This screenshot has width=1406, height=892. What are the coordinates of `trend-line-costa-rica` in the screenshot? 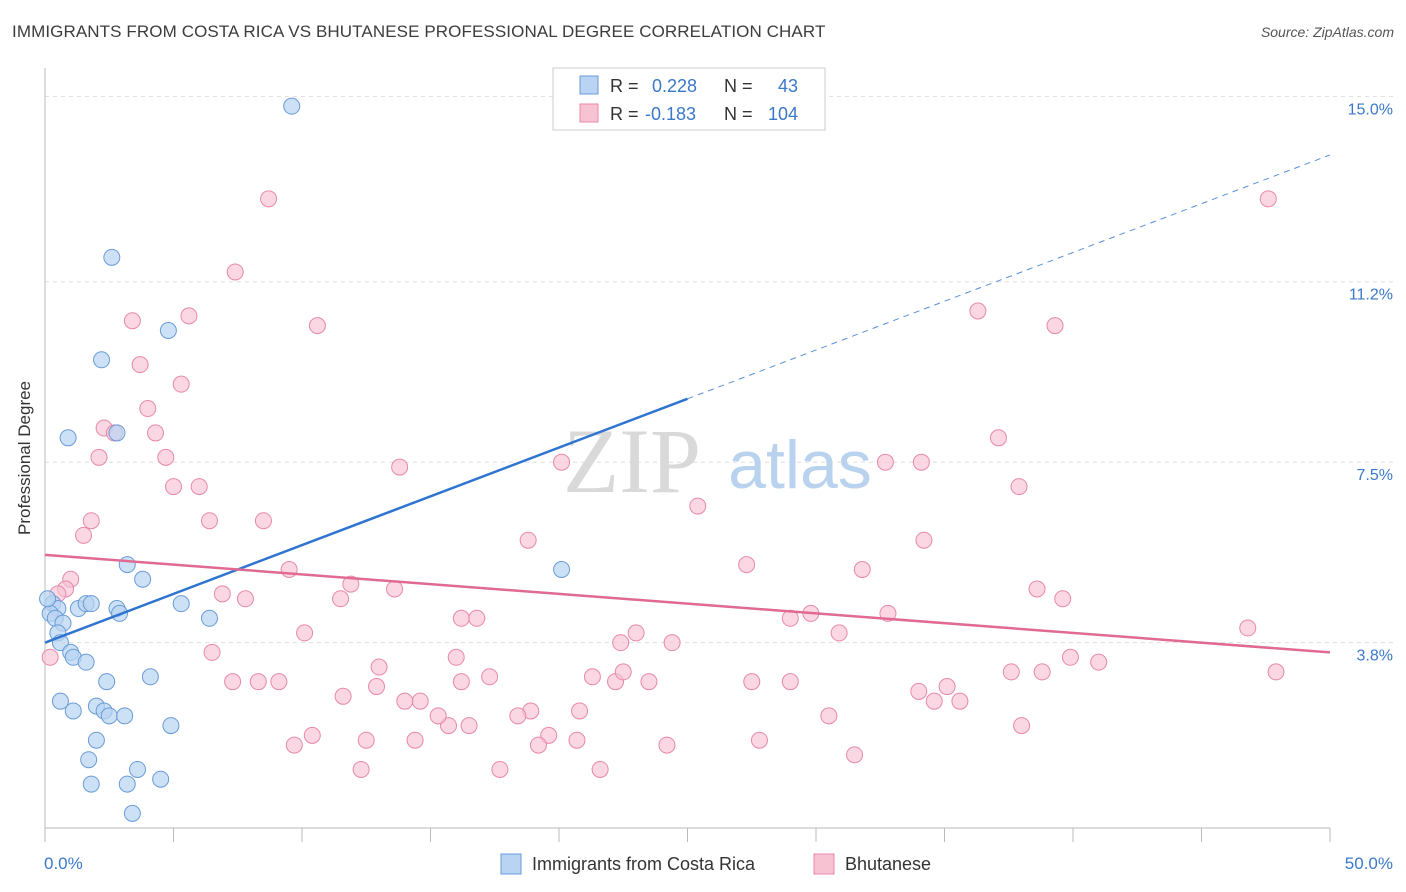 It's located at (366, 520).